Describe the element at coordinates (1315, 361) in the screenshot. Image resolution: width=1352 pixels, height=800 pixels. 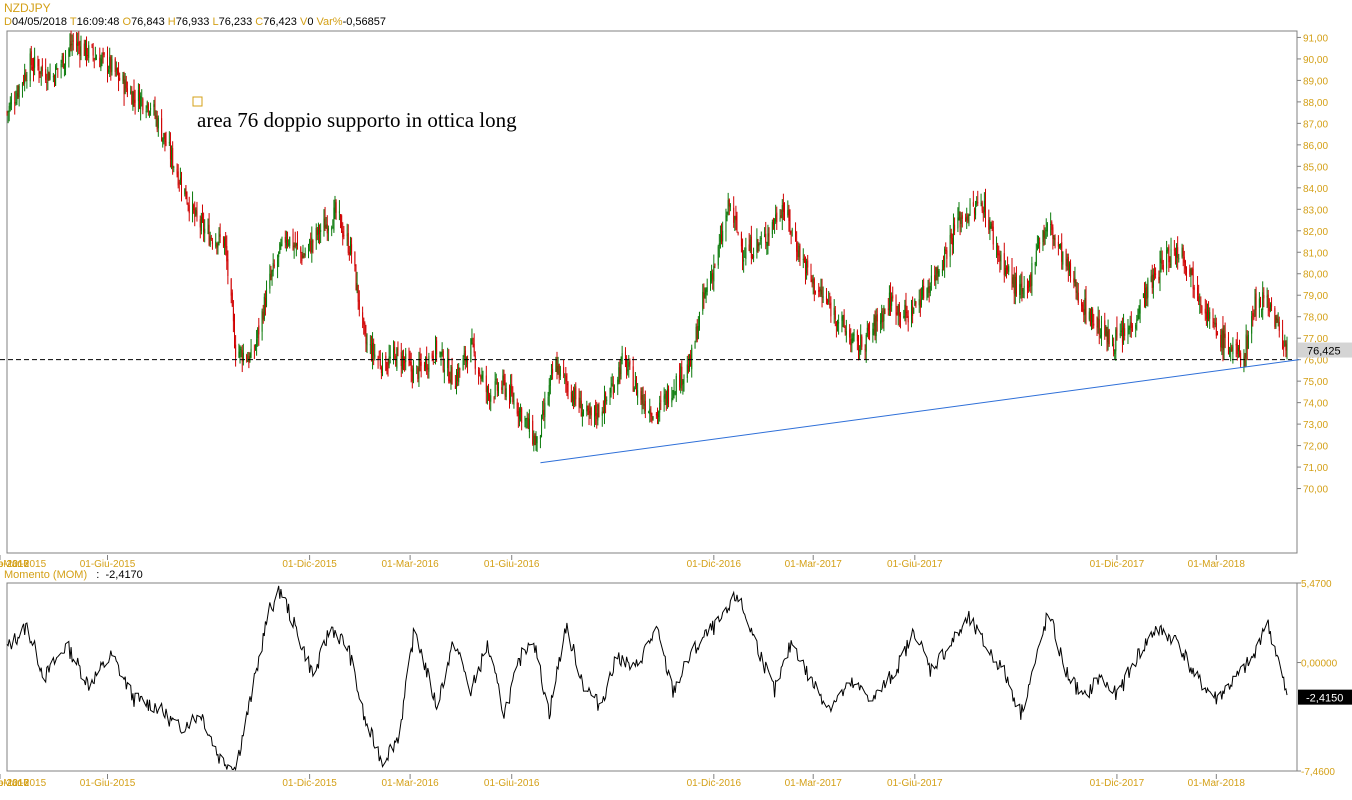
I see `price-y-tick-label: 76,00` at that location.